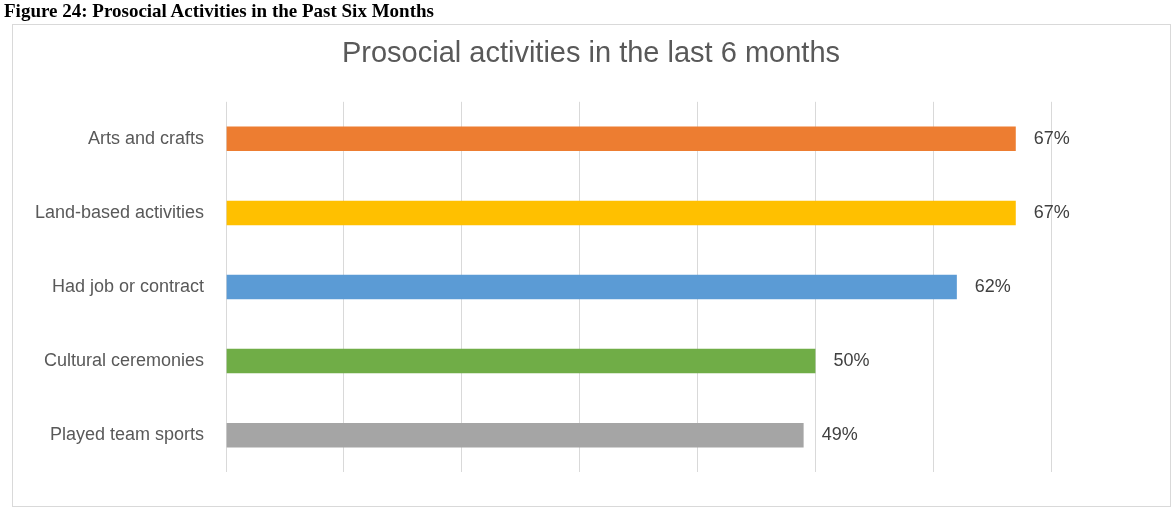 This screenshot has height=509, width=1173. I want to click on data-label: 62%, so click(992, 285).